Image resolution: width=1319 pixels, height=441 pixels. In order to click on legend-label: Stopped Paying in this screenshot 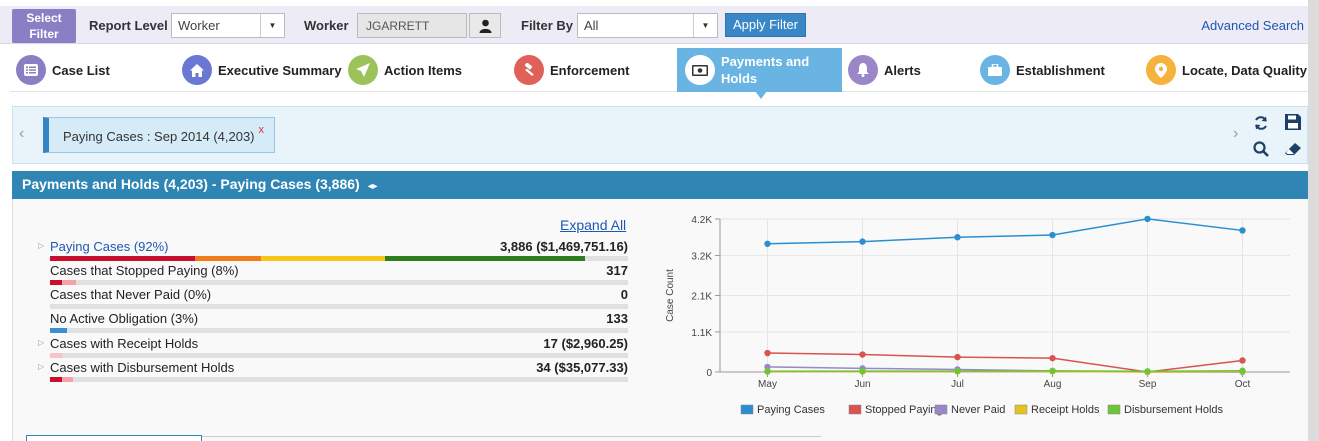, I will do `click(904, 410)`.